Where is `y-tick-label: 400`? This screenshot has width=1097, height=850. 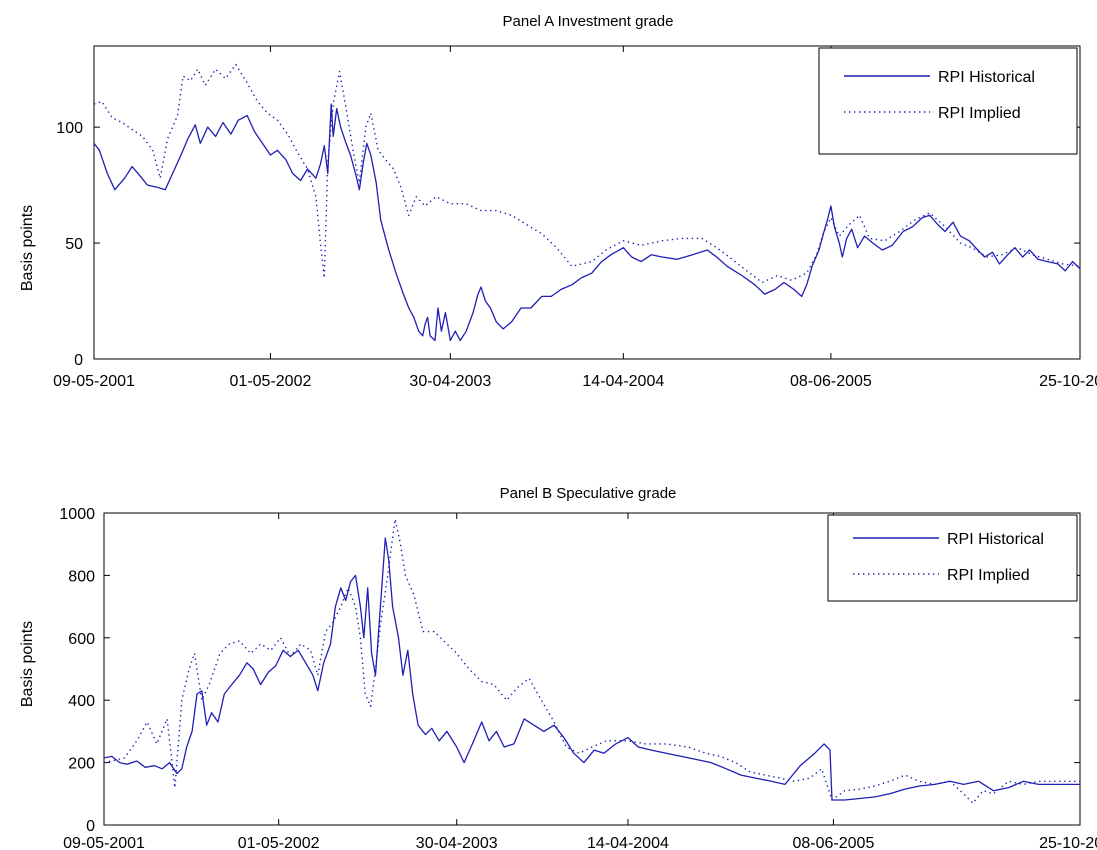
y-tick-label: 400 is located at coordinates (81, 701).